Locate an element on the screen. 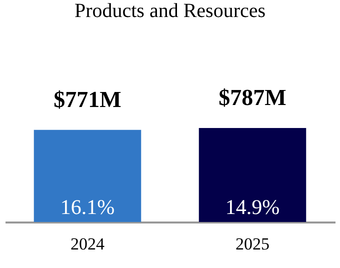 This screenshot has width=340, height=268. x-tick-label: 2025 is located at coordinates (253, 244).